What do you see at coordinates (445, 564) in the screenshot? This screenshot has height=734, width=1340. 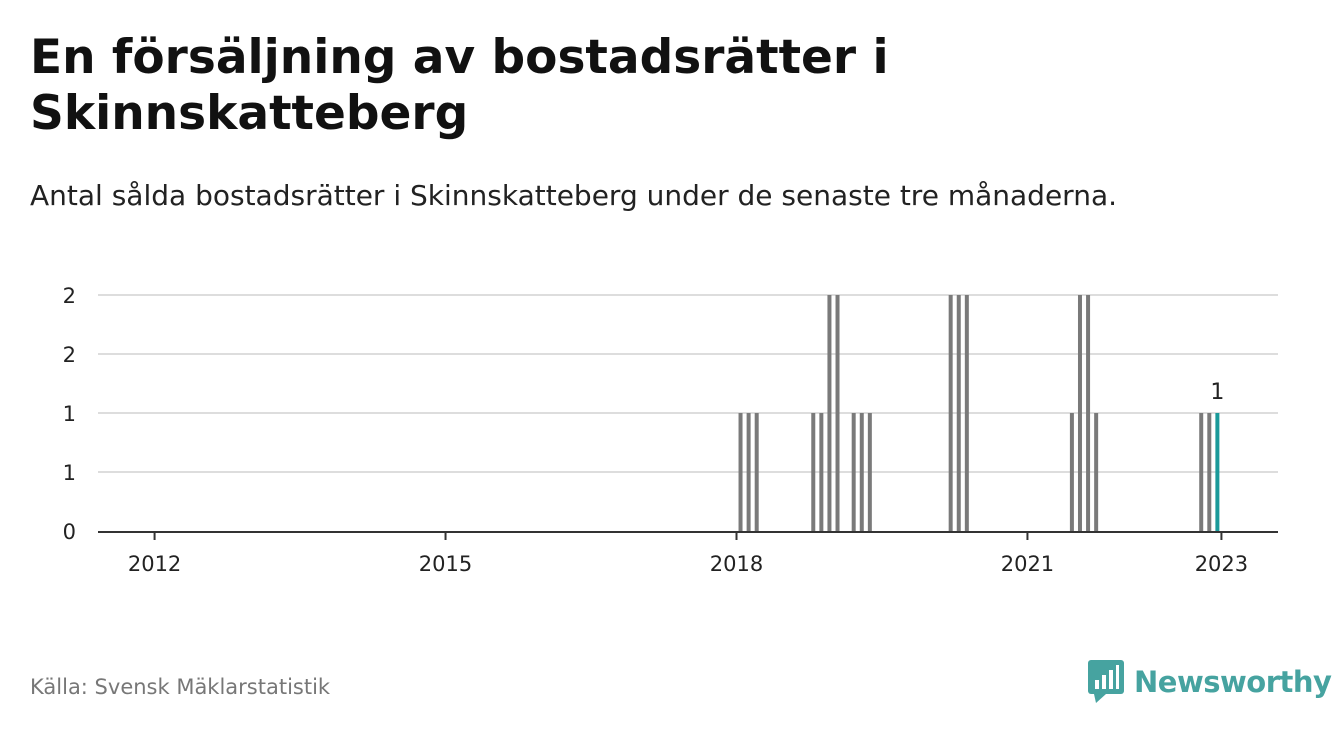 I see `x-tick-label: 2015` at bounding box center [445, 564].